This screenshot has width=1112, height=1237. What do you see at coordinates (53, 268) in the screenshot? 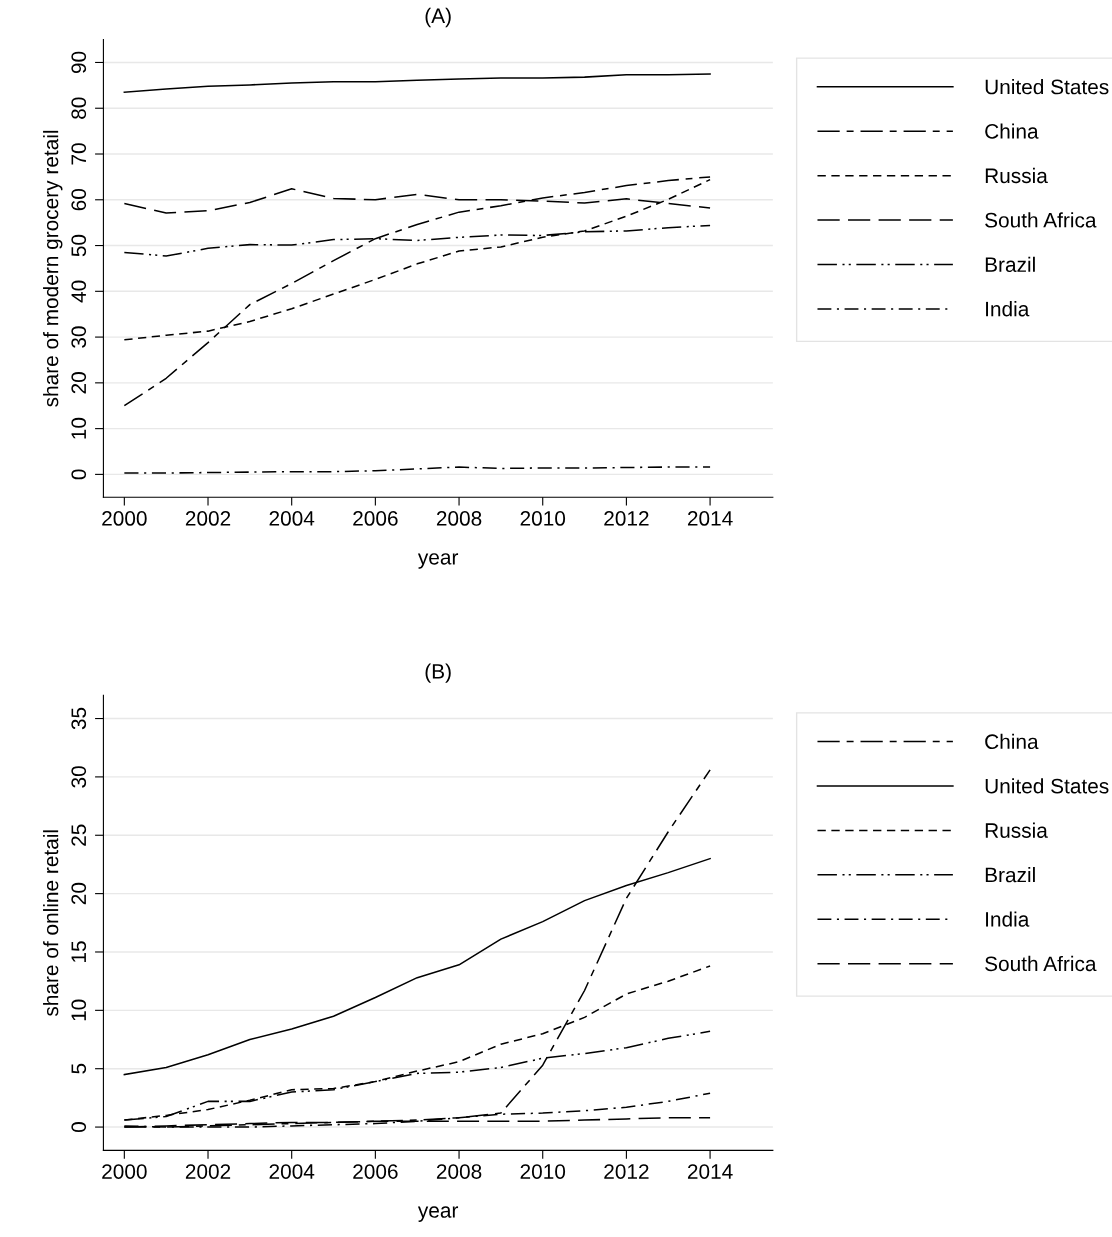
I see `y-axis-title: share of modern grocery retail` at bounding box center [53, 268].